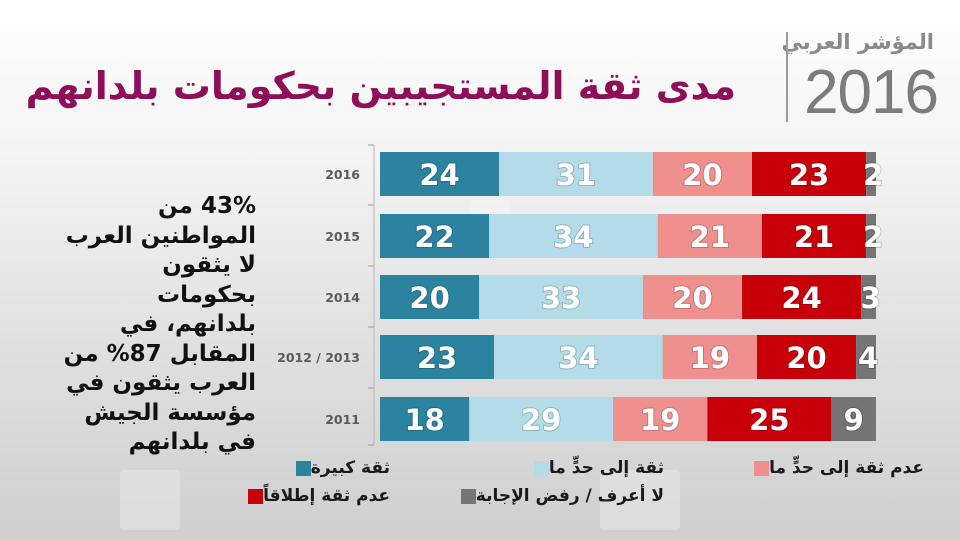 The width and height of the screenshot is (960, 540). What do you see at coordinates (342, 297) in the screenshot?
I see `y-tick-label: 2014` at bounding box center [342, 297].